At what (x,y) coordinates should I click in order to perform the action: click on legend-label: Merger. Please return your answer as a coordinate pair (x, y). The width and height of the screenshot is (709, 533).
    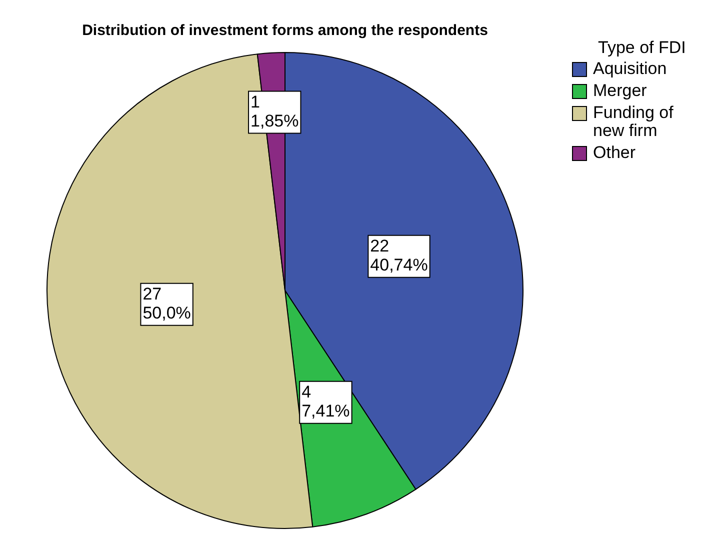
    Looking at the image, I should click on (620, 90).